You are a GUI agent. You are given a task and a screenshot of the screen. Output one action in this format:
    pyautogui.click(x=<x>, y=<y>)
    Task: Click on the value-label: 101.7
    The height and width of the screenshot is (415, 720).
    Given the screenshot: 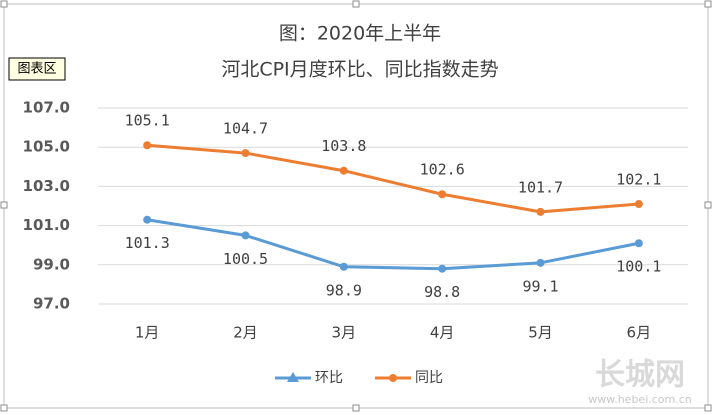 What is the action you would take?
    pyautogui.click(x=540, y=187)
    